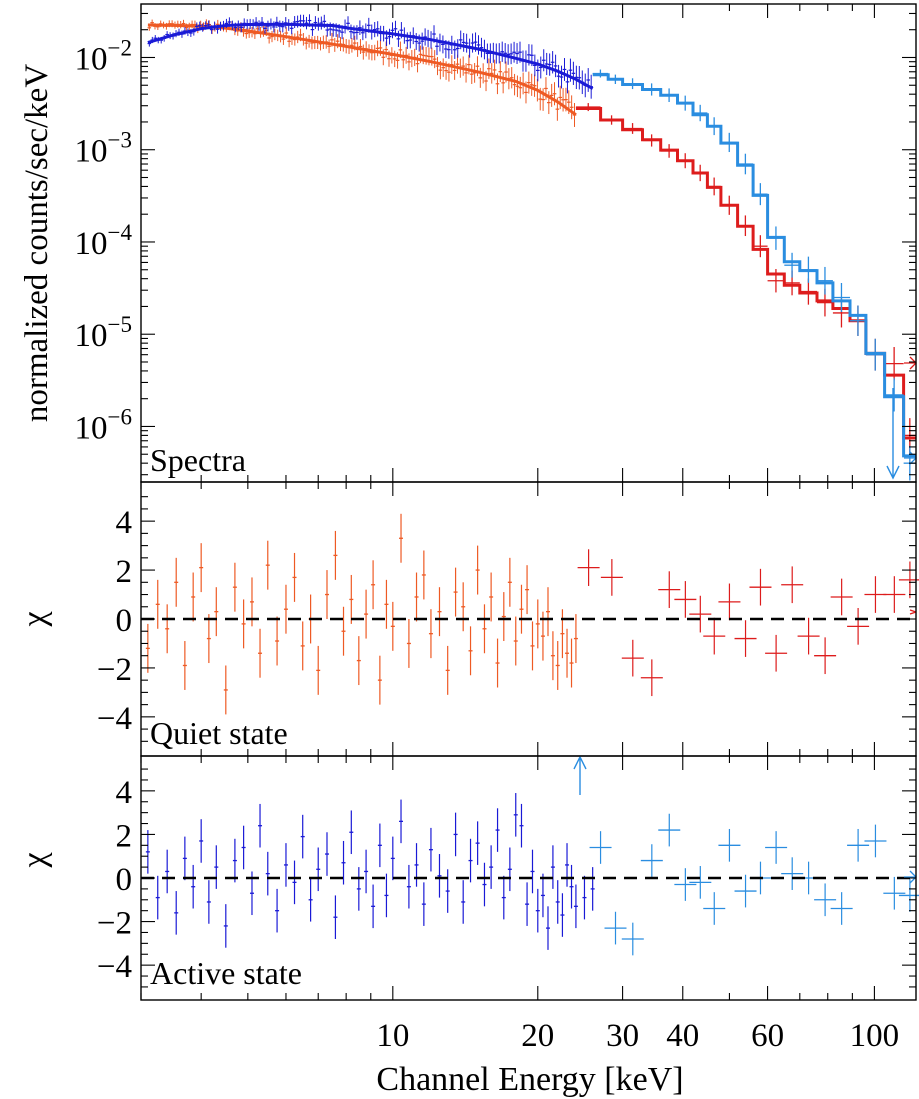 The image size is (919, 1099). What do you see at coordinates (767, 1036) in the screenshot?
I see `x-tick-label: 60` at bounding box center [767, 1036].